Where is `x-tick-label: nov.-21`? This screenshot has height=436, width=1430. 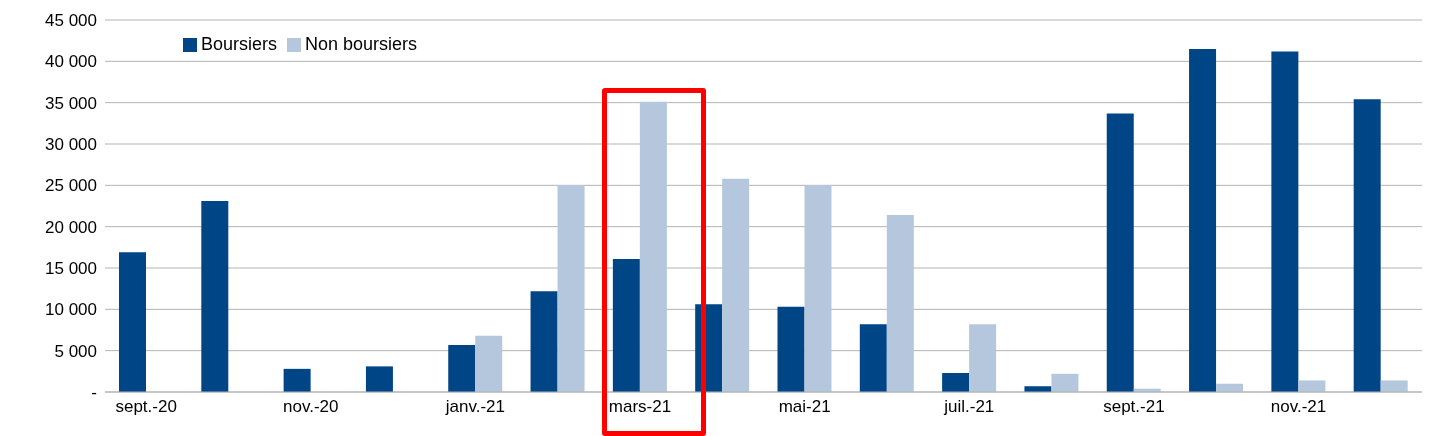
x-tick-label: nov.-21 is located at coordinates (1298, 407).